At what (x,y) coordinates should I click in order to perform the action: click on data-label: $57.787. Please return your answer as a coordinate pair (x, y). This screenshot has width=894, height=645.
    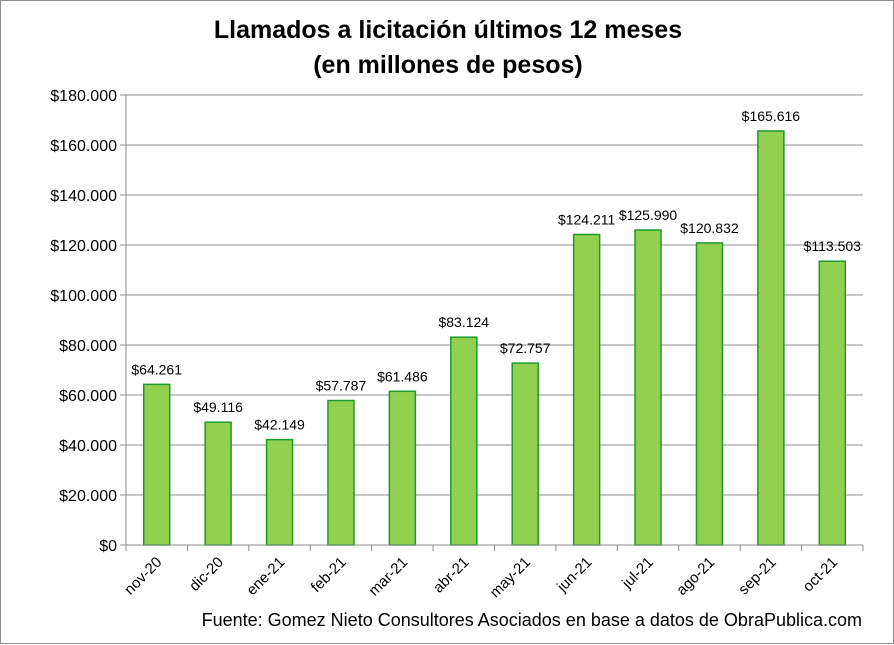
    Looking at the image, I should click on (341, 386).